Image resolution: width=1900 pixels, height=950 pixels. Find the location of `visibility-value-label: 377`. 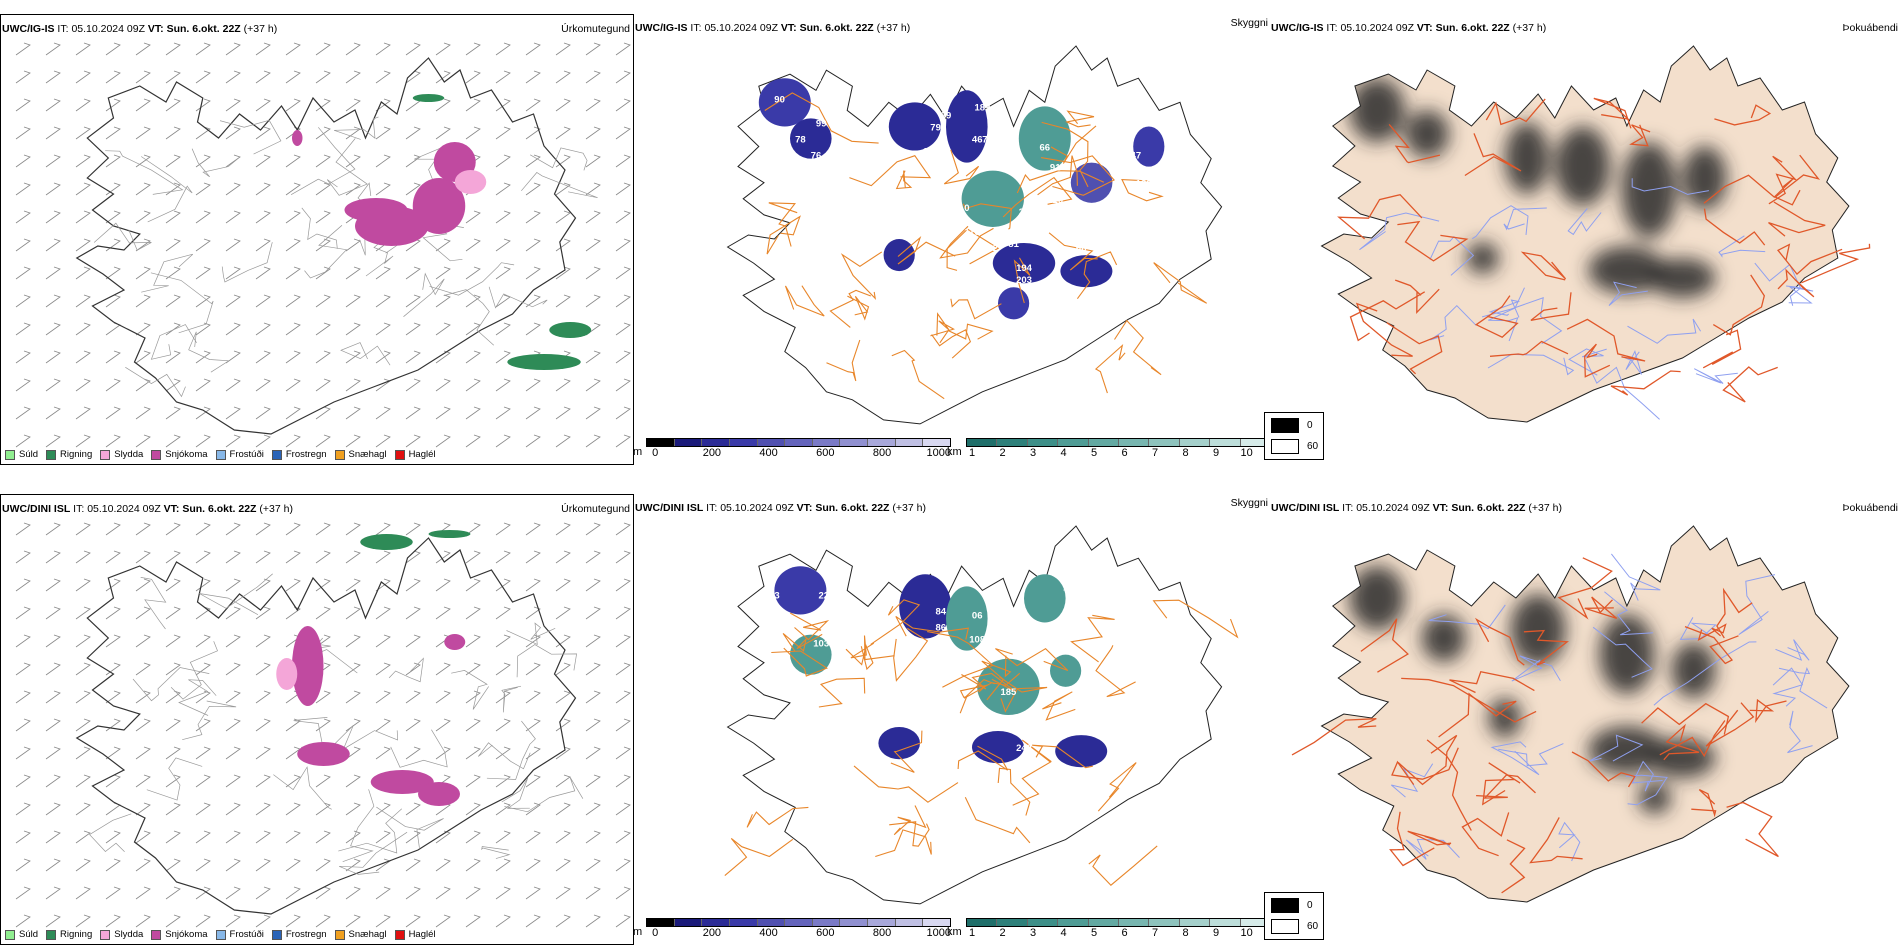

visibility-value-label: 377 is located at coordinates (1076, 607).